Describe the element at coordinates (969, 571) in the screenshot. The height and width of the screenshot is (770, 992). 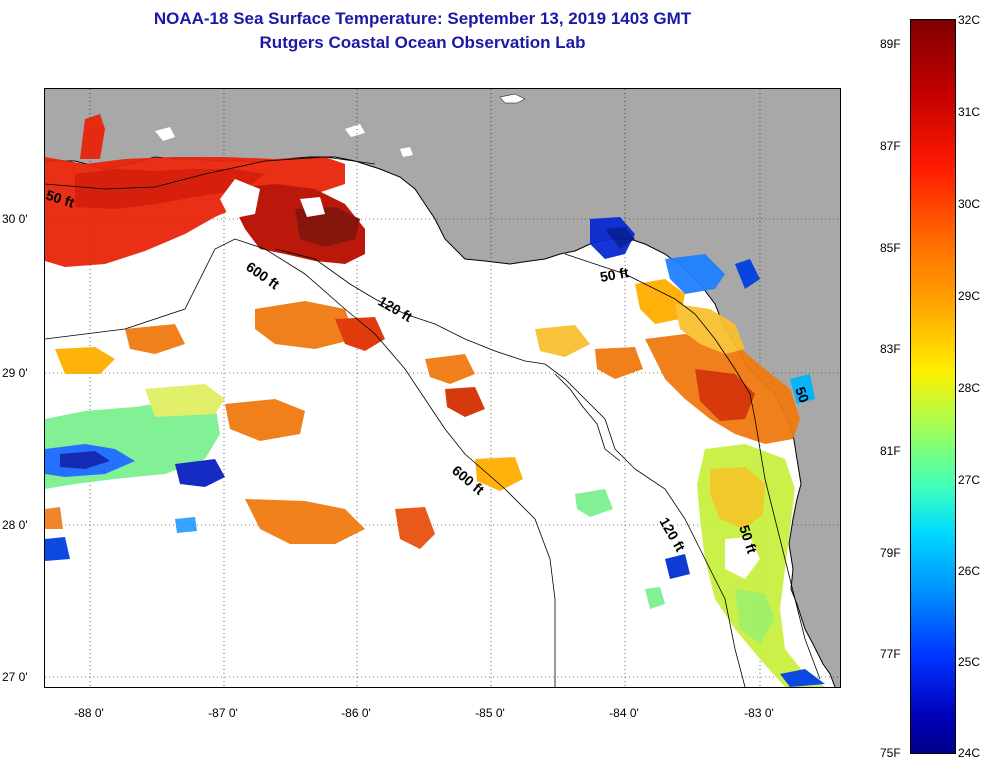
I see `colorbar-c-26: 26C` at that location.